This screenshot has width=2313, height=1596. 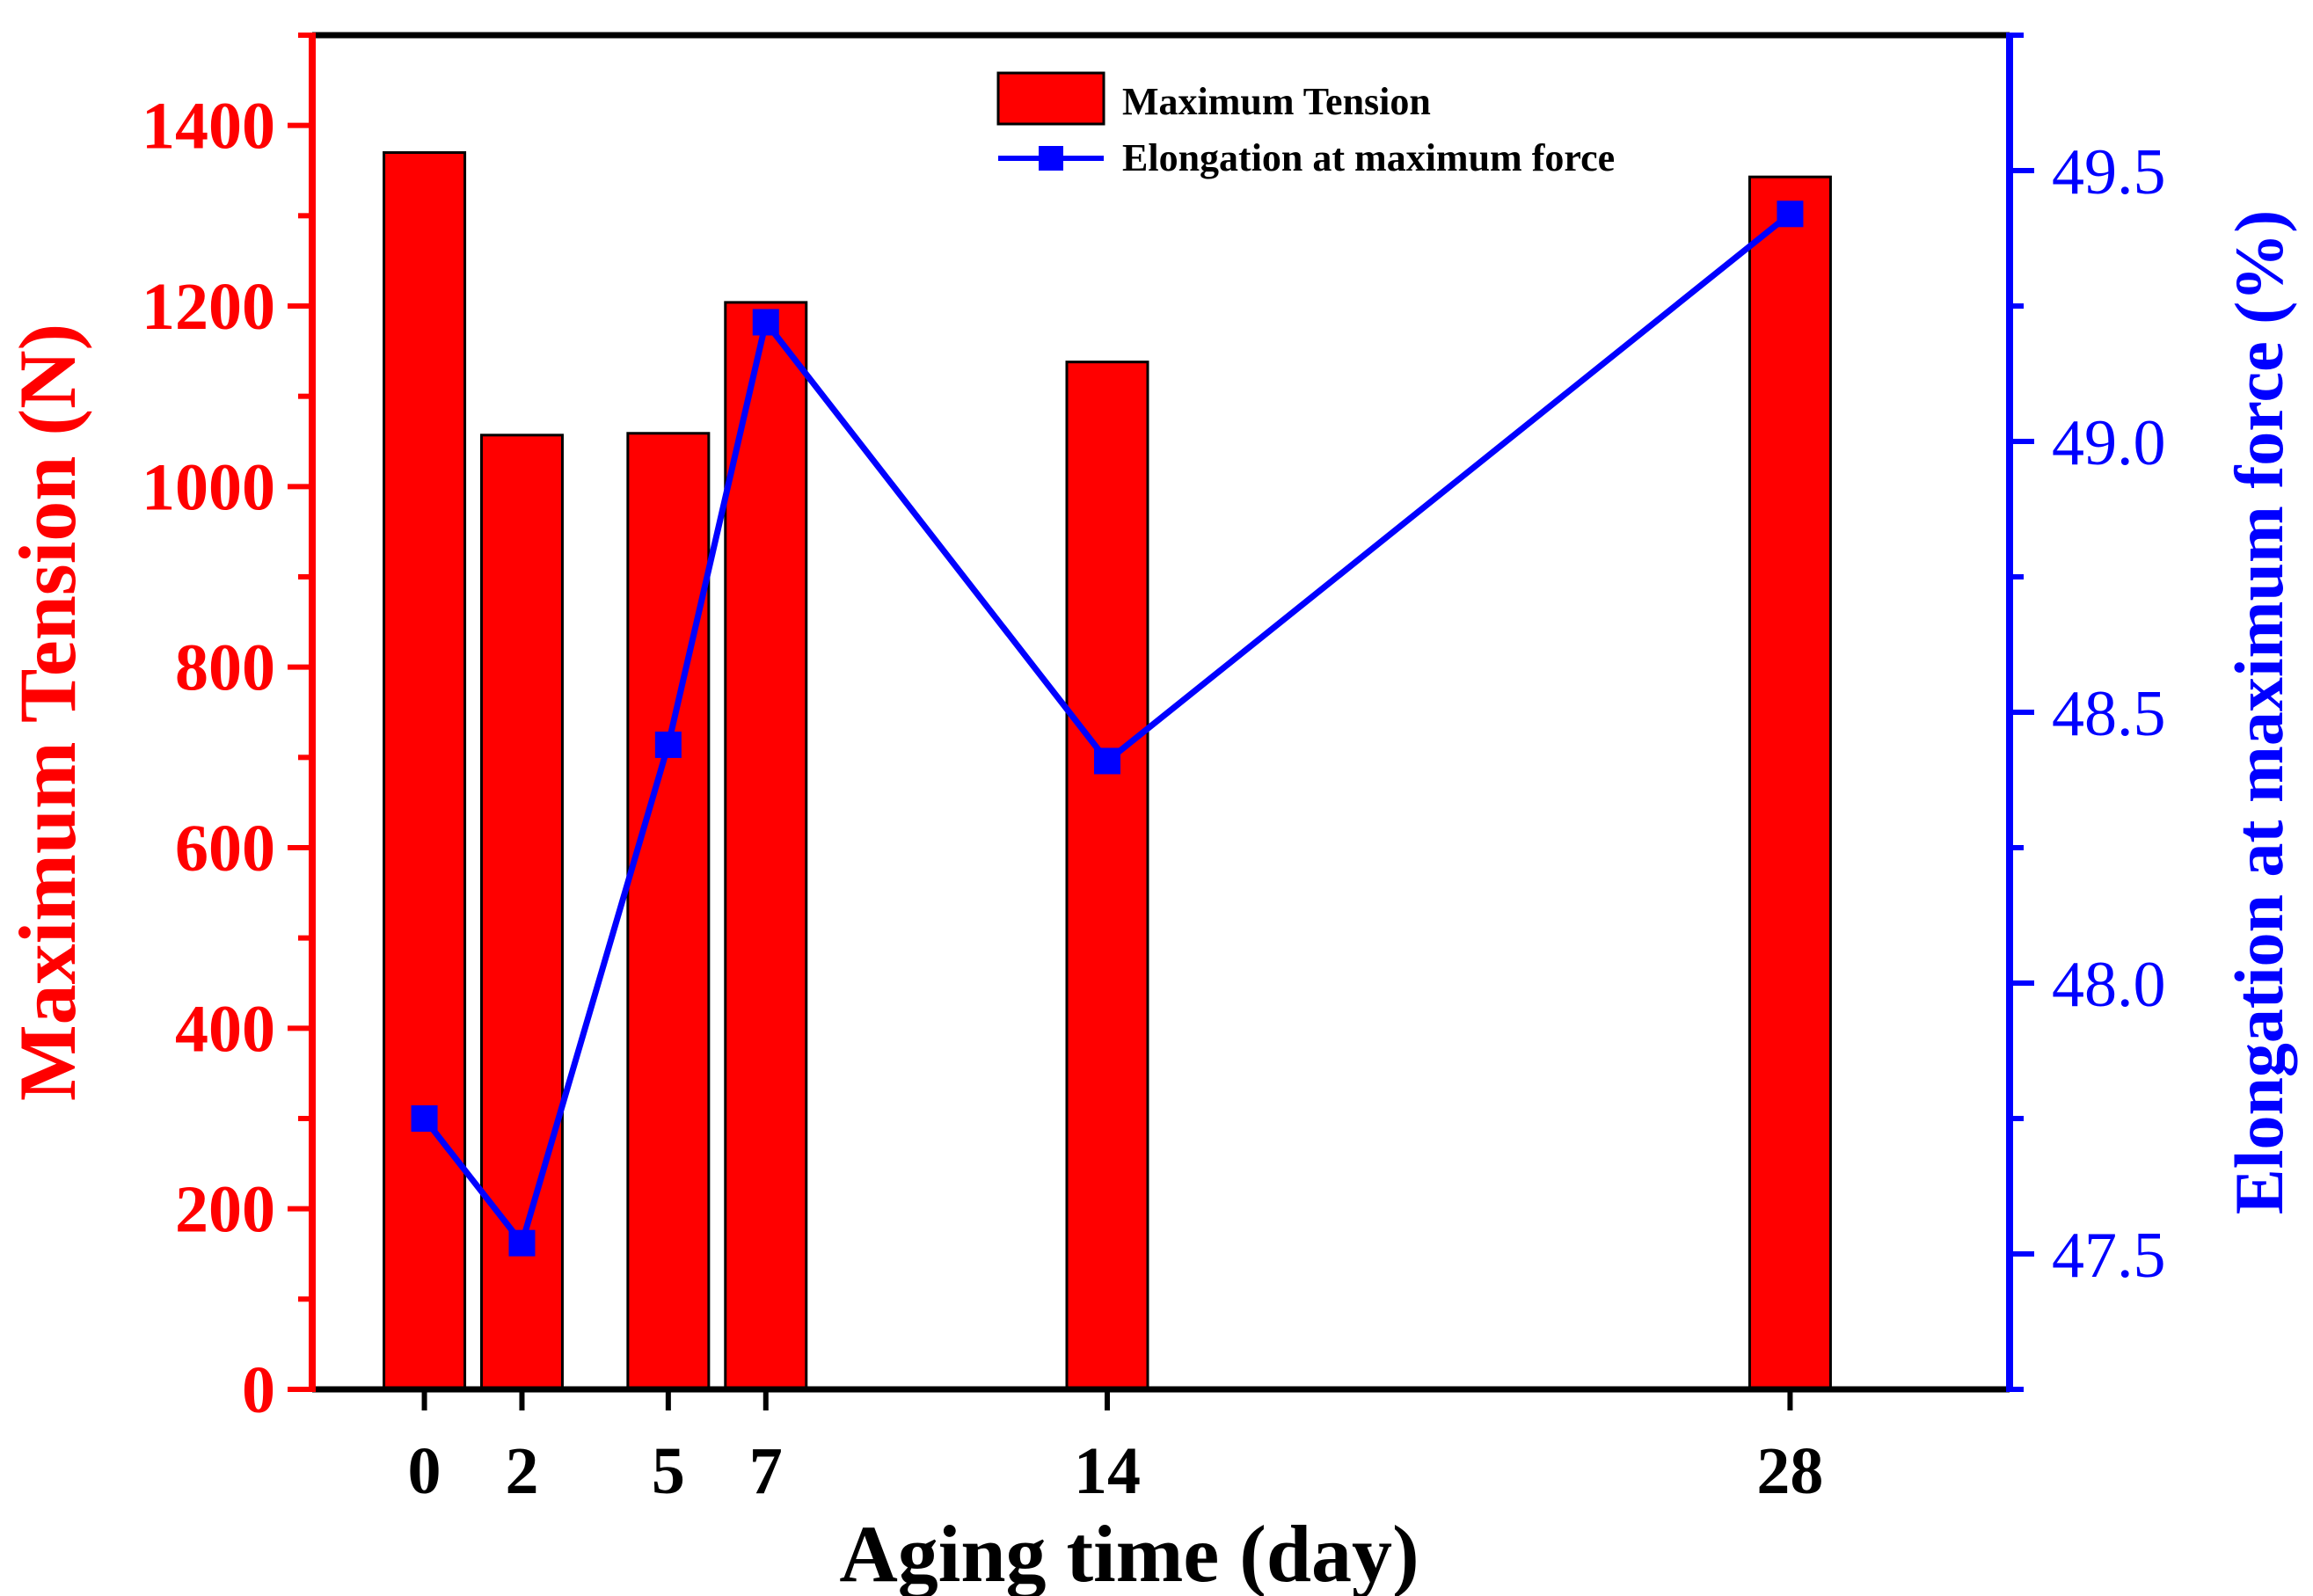 What do you see at coordinates (668, 1471) in the screenshot?
I see `x-tick-label: 5` at bounding box center [668, 1471].